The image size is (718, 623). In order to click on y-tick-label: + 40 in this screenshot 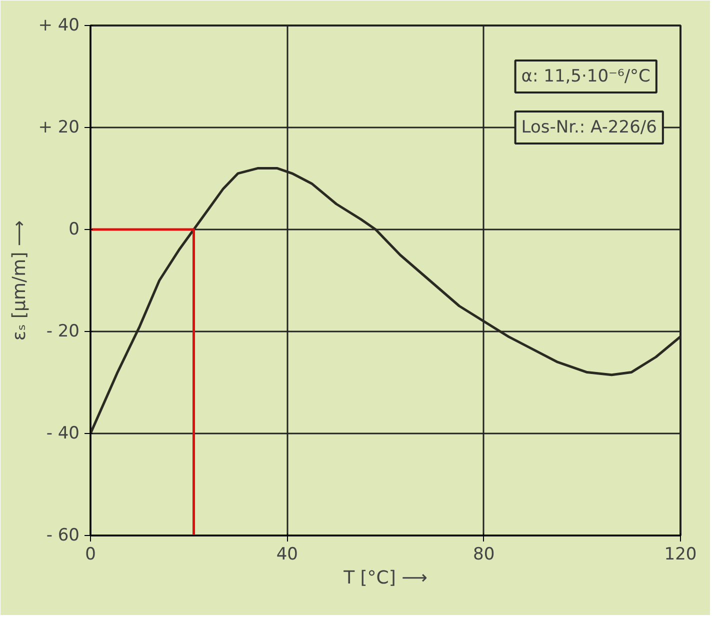, I will do `click(59, 26)`.